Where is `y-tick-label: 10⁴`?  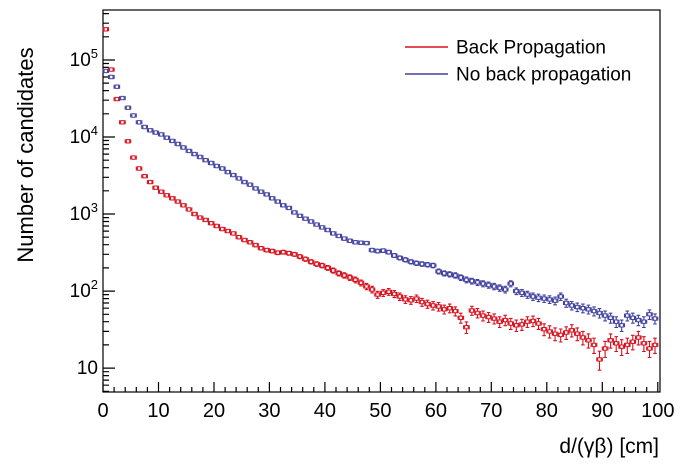
y-tick-label: 10⁴ is located at coordinates (84, 135).